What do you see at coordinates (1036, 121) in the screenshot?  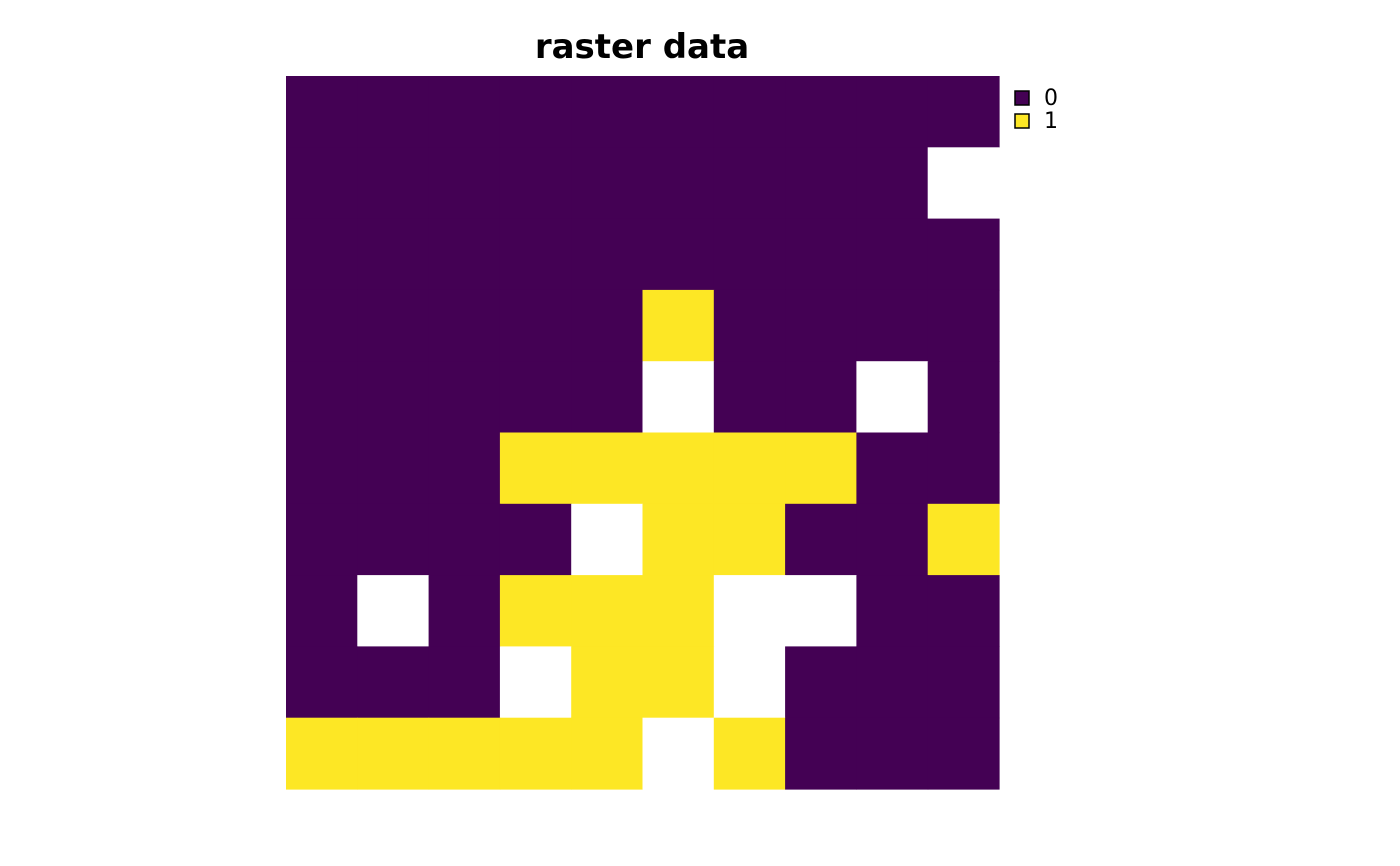 I see `legend-entry-1: 1` at bounding box center [1036, 121].